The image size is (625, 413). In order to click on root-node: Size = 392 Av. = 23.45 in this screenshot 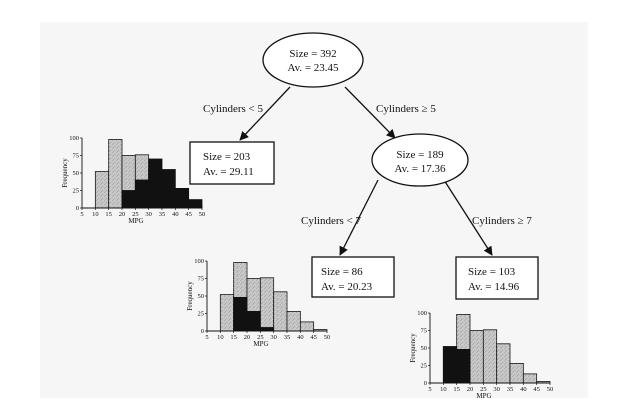, I will do `click(313, 60)`.